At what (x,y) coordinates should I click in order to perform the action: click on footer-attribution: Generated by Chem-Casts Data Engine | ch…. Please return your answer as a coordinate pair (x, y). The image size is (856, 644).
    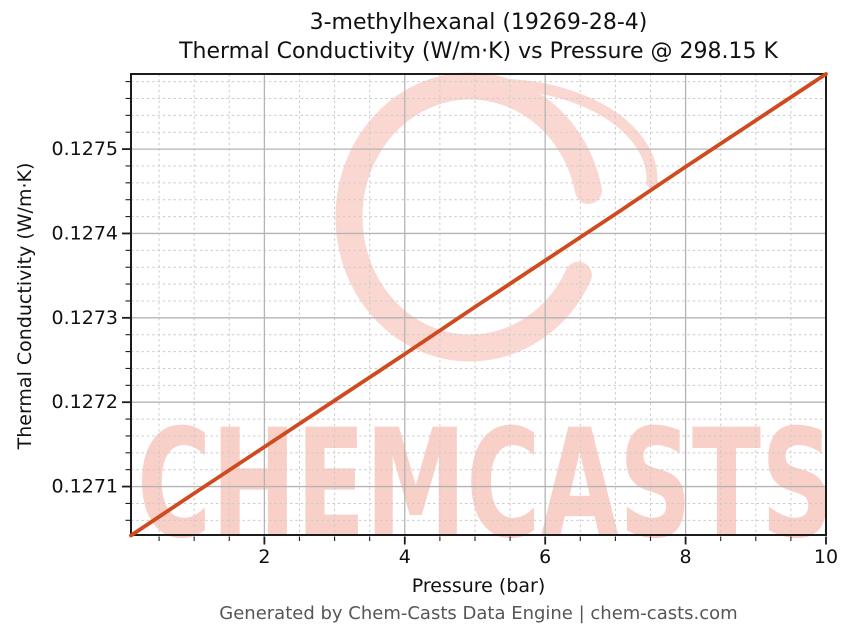
    Looking at the image, I should click on (478, 613).